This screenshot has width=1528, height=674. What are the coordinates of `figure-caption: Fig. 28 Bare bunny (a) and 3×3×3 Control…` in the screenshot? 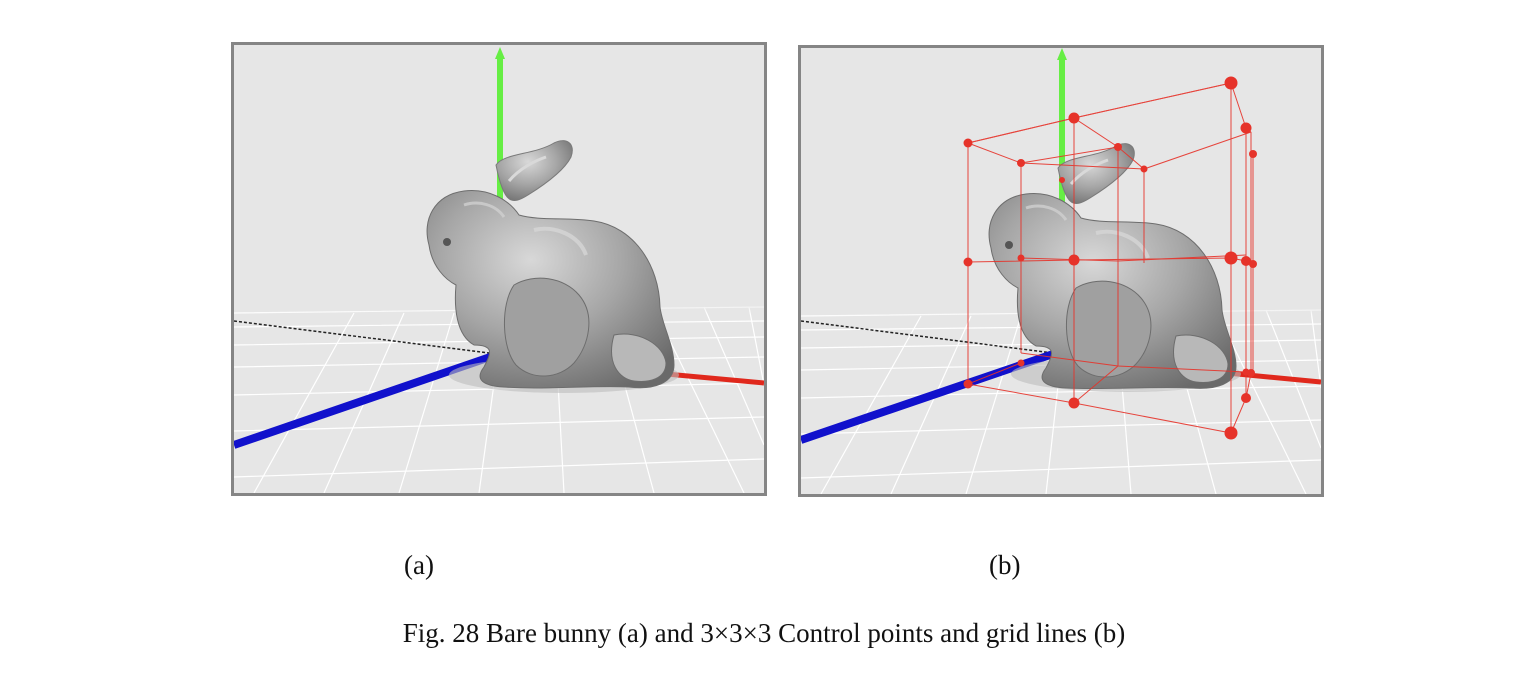 It's located at (764, 633).